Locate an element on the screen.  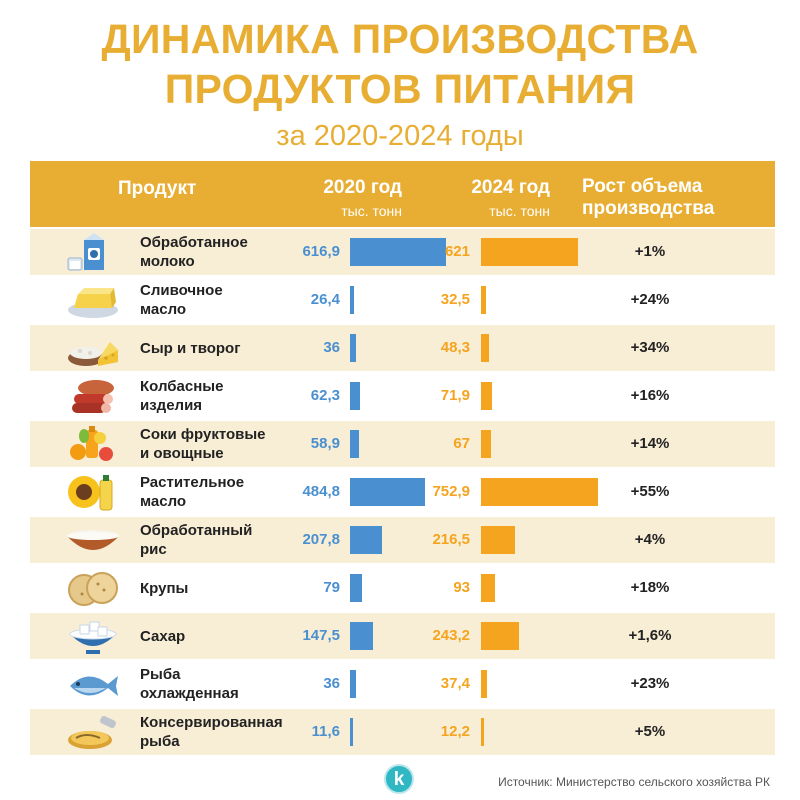
value-2020: 616,9 is located at coordinates (321, 251).